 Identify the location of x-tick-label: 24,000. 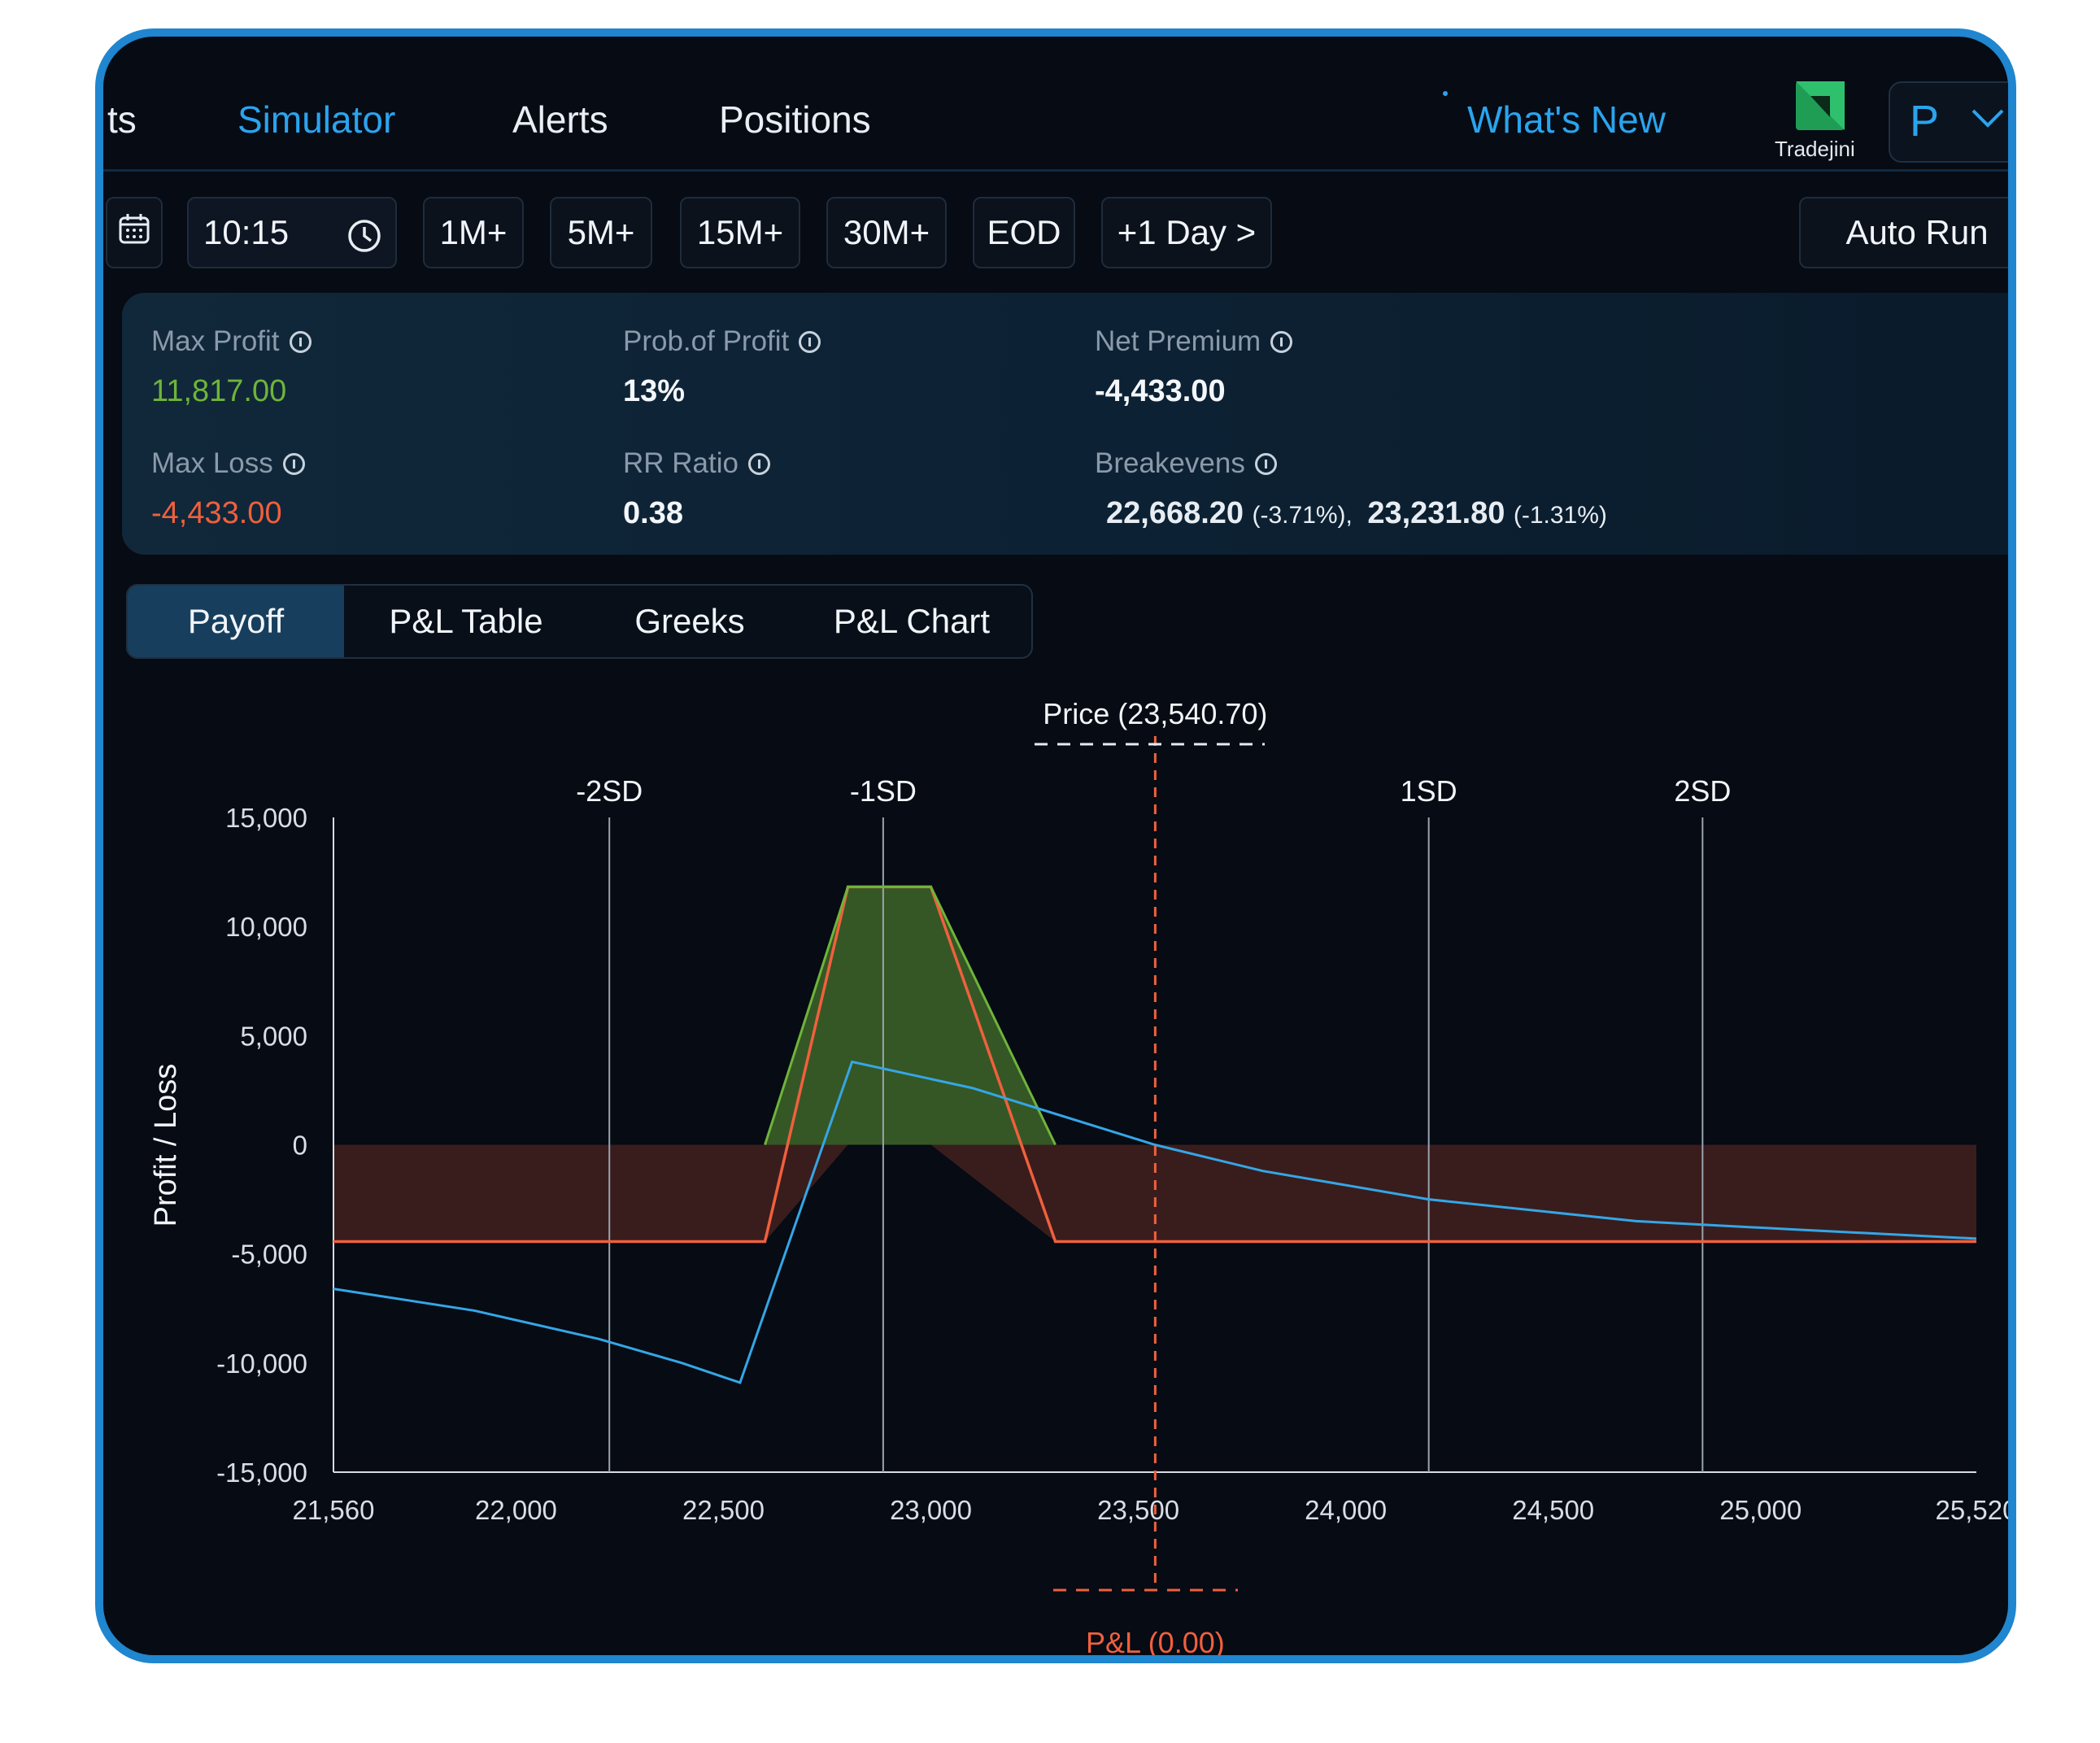
(1346, 1510).